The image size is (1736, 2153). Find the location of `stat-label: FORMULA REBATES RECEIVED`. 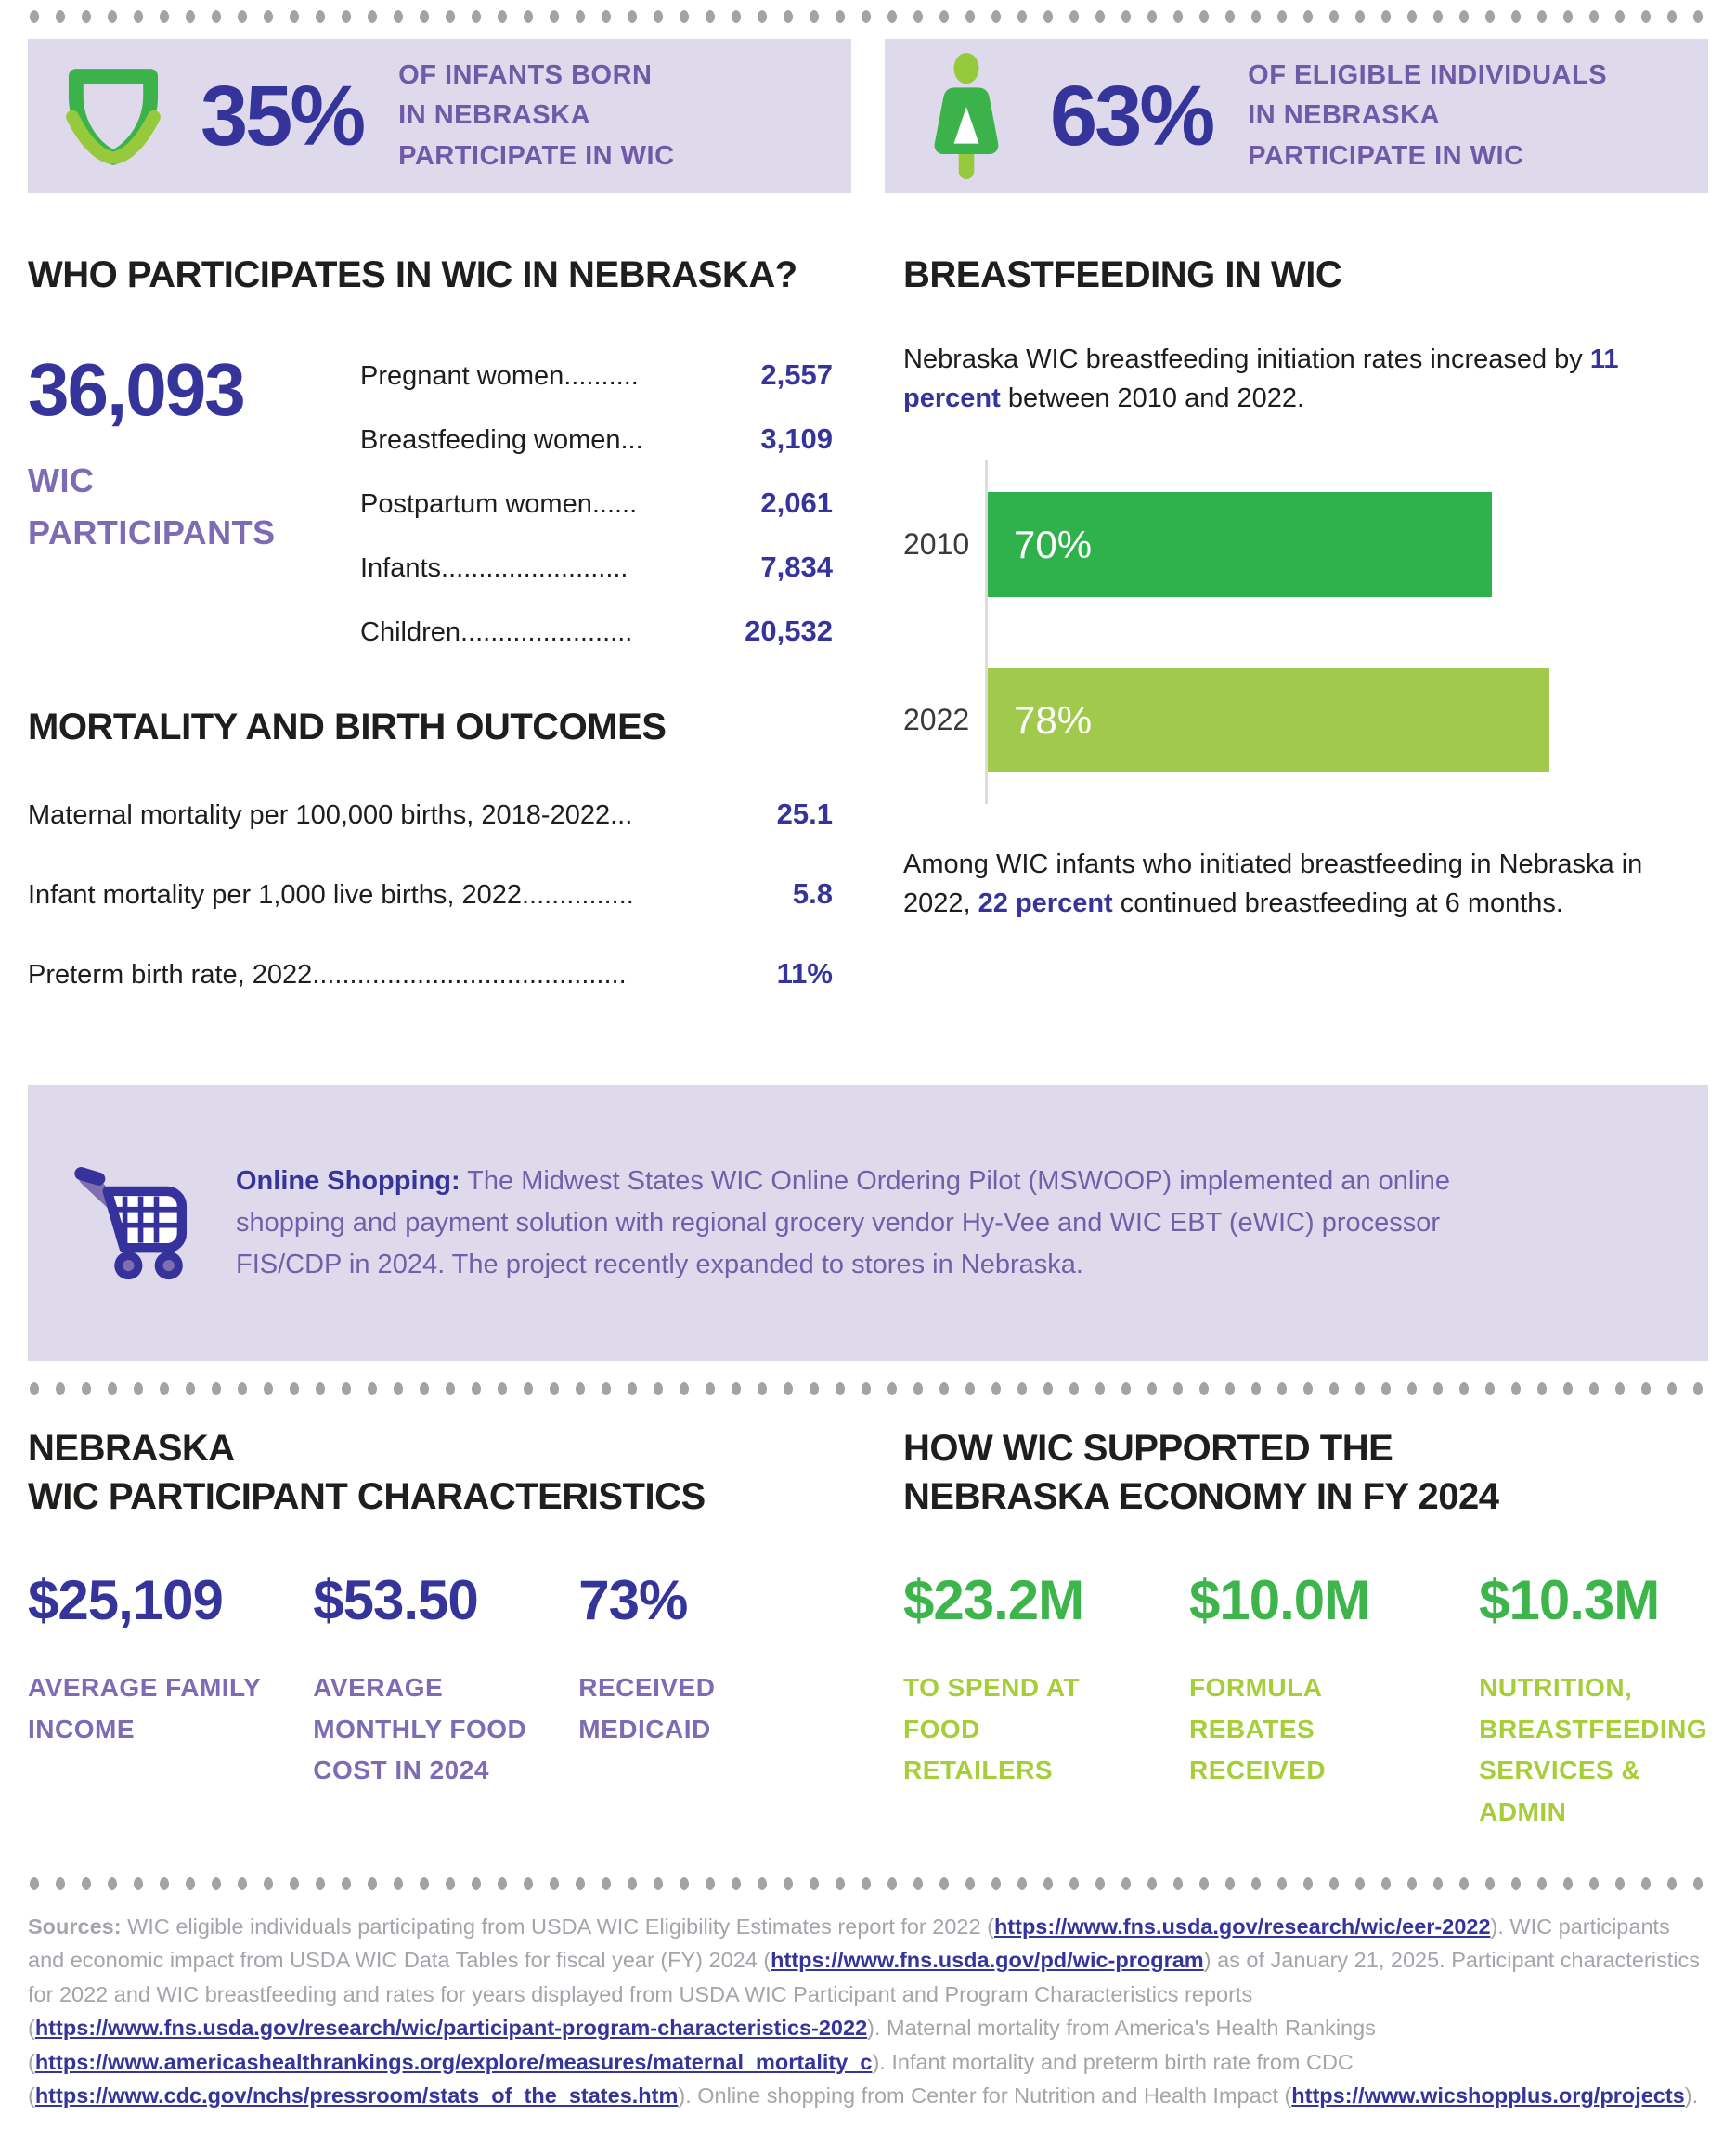

stat-label: FORMULA REBATES RECEIVED is located at coordinates (1257, 1728).